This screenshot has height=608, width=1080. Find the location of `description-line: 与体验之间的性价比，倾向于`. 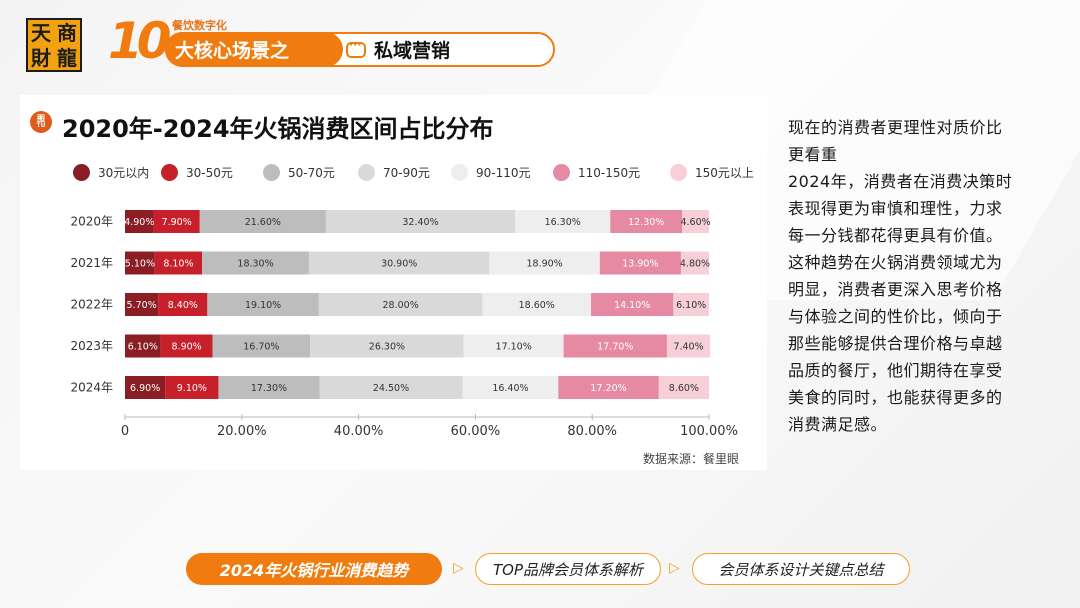

description-line: 与体验之间的性价比，倾向于 is located at coordinates (895, 316).